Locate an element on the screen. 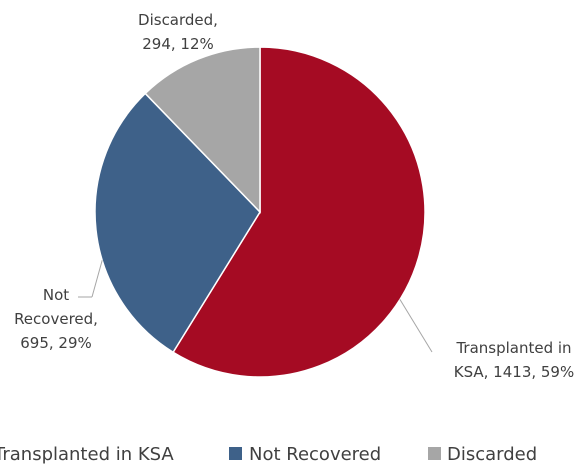 Image resolution: width=579 pixels, height=472 pixels. data-label-transplanted-in-ksa: Transplanted in KSA, 1413, 59% is located at coordinates (514, 360).